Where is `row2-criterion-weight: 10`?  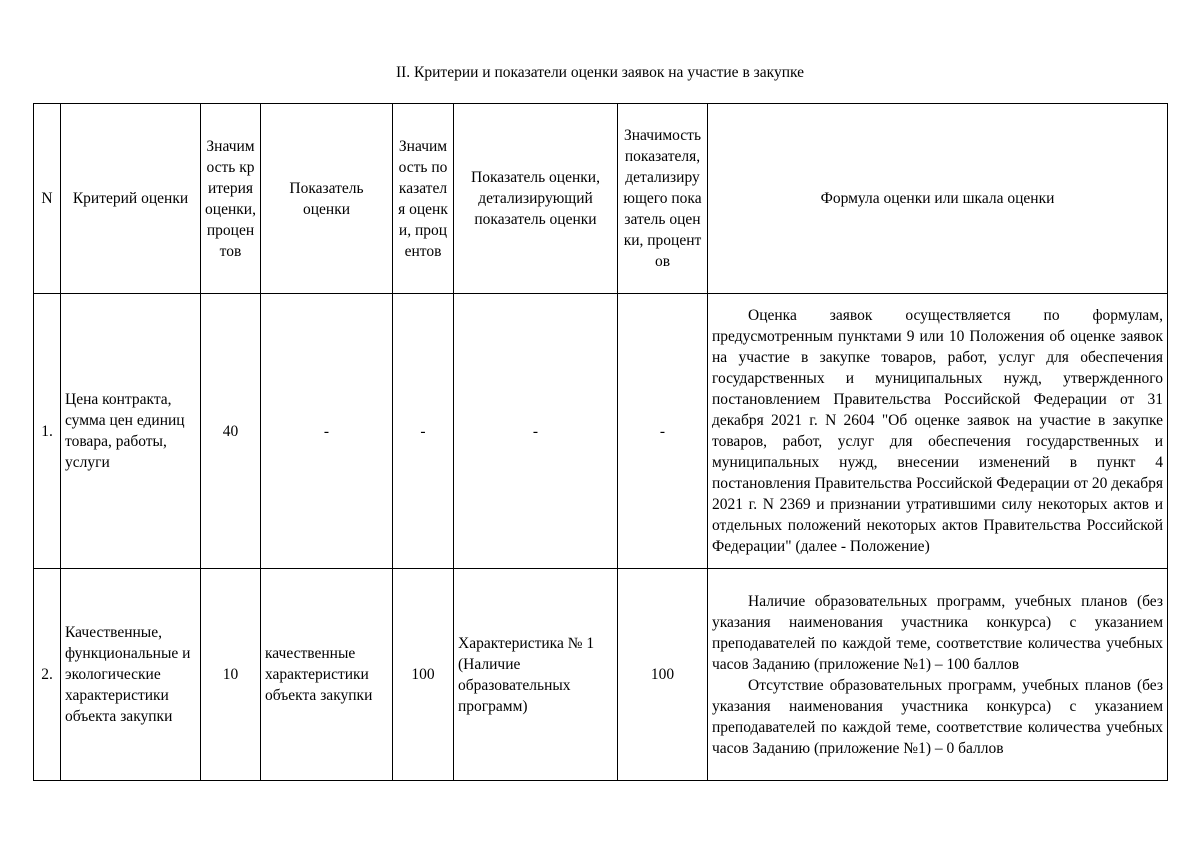
row2-criterion-weight: 10 is located at coordinates (230, 674).